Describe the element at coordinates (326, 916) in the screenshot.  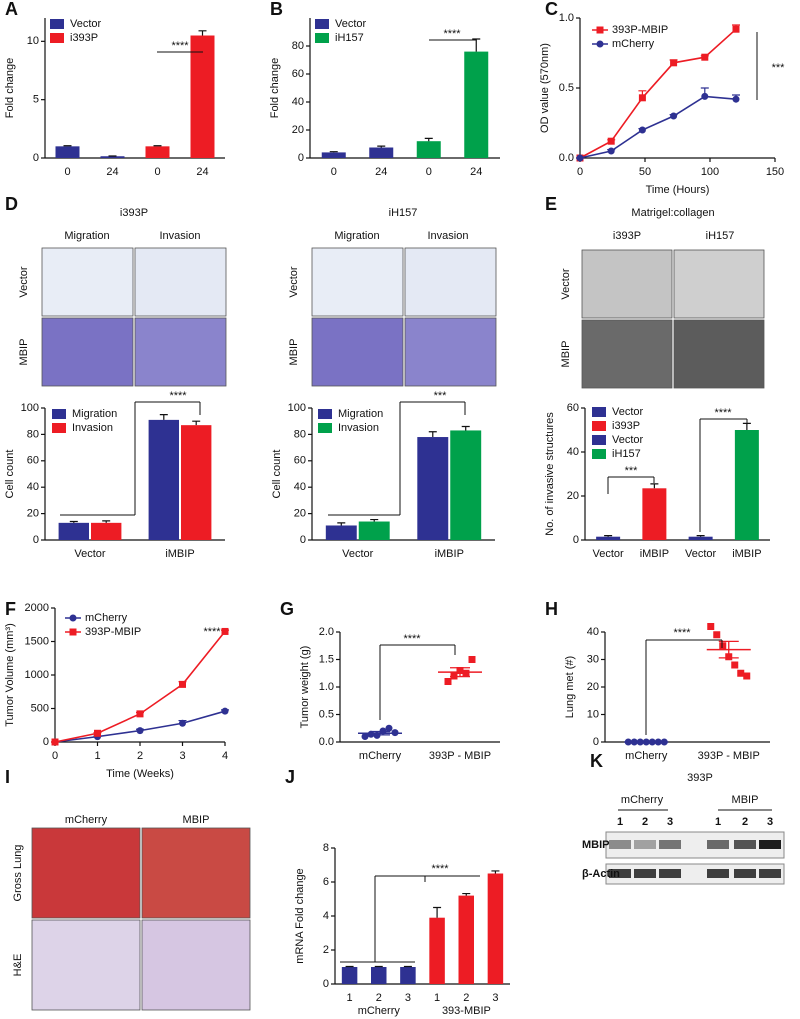
I see `y-tick-label: 4` at that location.